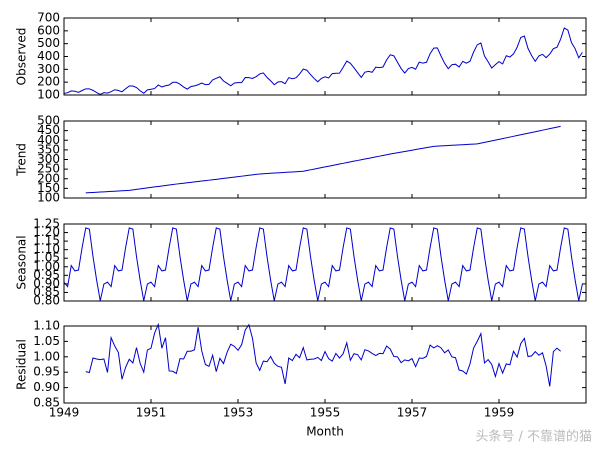 The image size is (600, 450). What do you see at coordinates (151, 413) in the screenshot?
I see `x-tick-label: 1951` at bounding box center [151, 413].